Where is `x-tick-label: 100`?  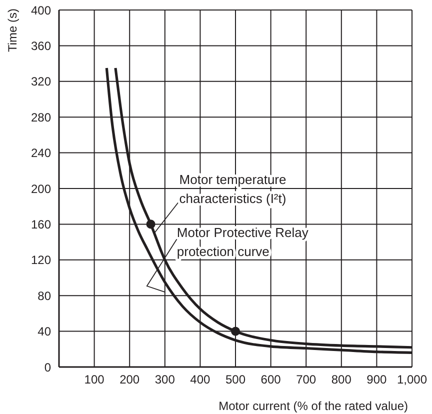 x-tick-label: 100 is located at coordinates (94, 379).